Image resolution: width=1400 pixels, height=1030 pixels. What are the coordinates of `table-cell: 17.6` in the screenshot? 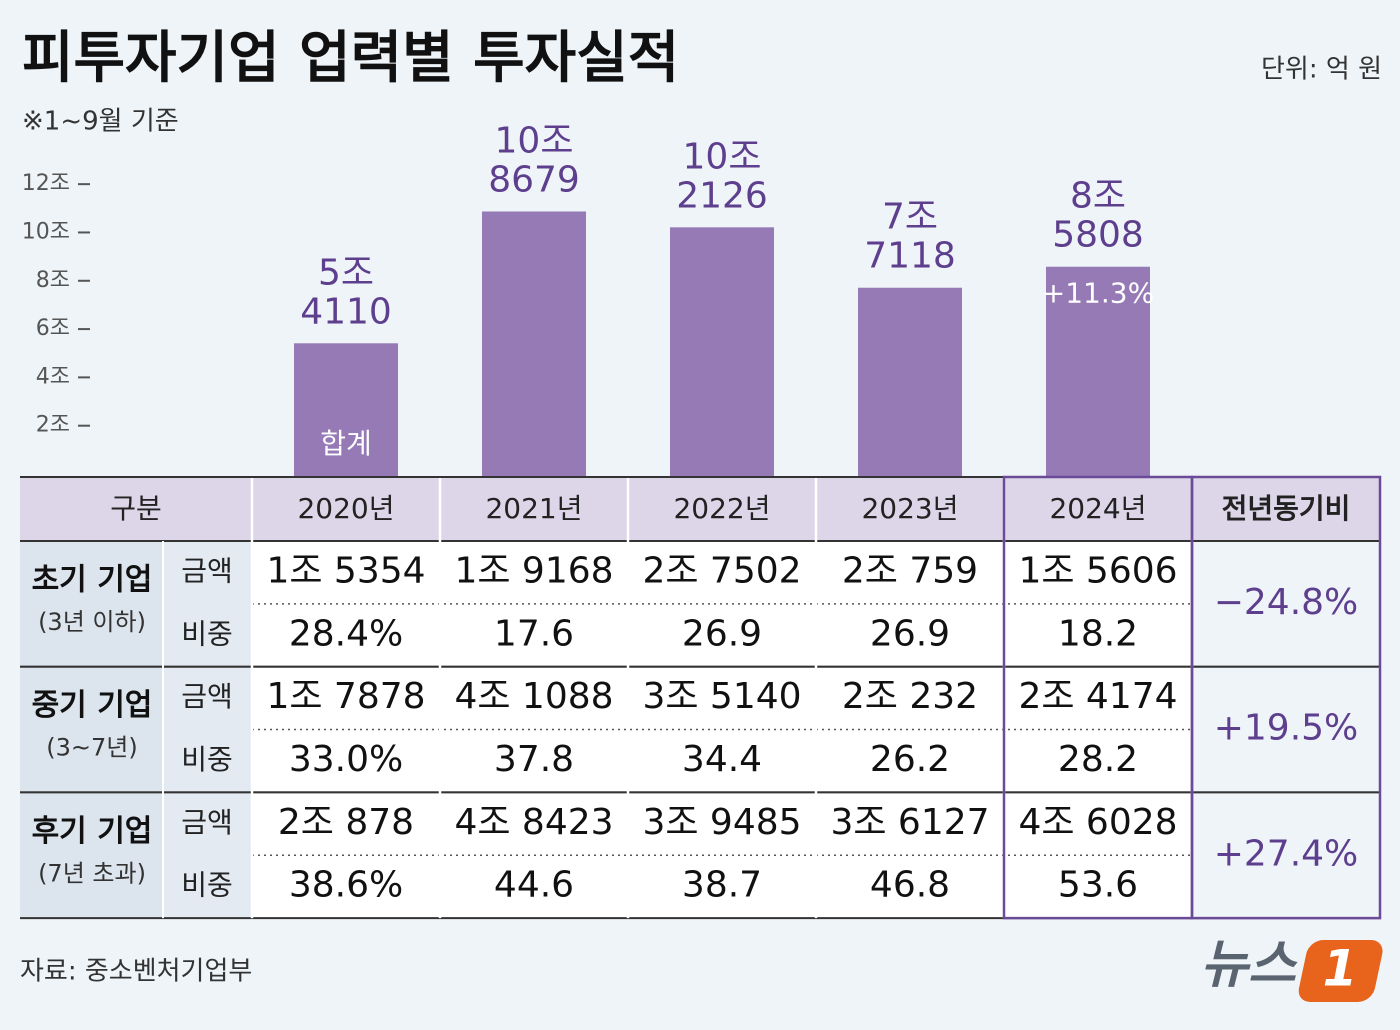 It's located at (534, 633).